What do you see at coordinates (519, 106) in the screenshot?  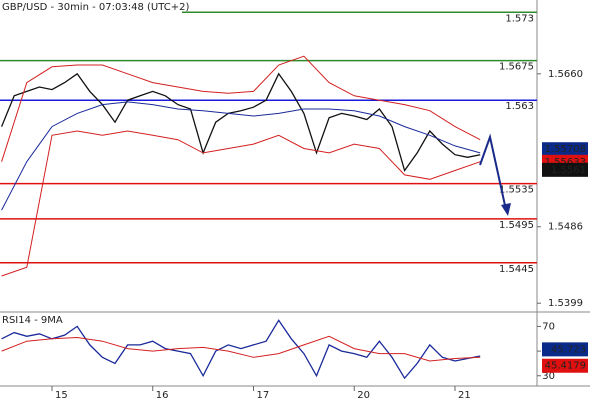 I see `level-label: 1.563` at bounding box center [519, 106].